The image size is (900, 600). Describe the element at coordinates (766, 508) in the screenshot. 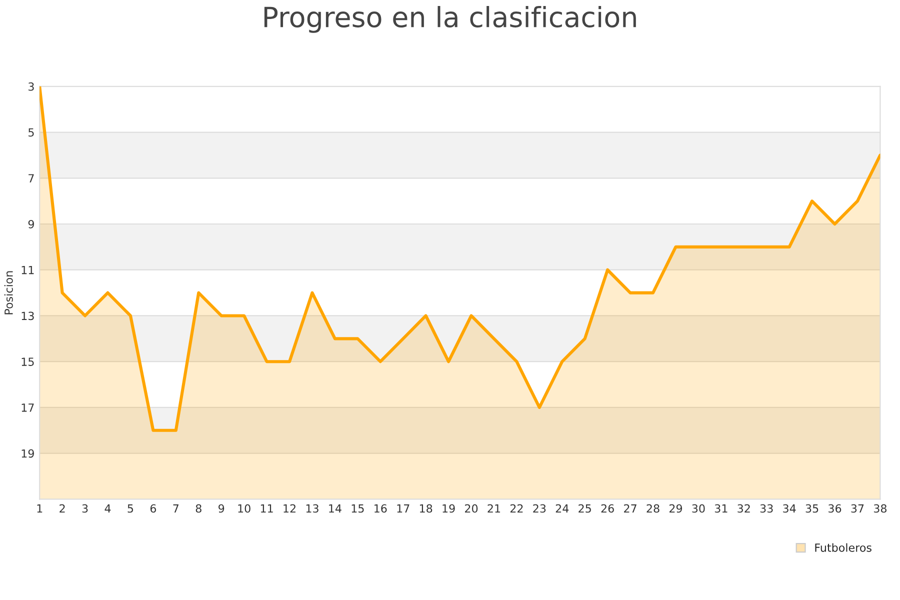

I see `x-tick-label: 33` at that location.